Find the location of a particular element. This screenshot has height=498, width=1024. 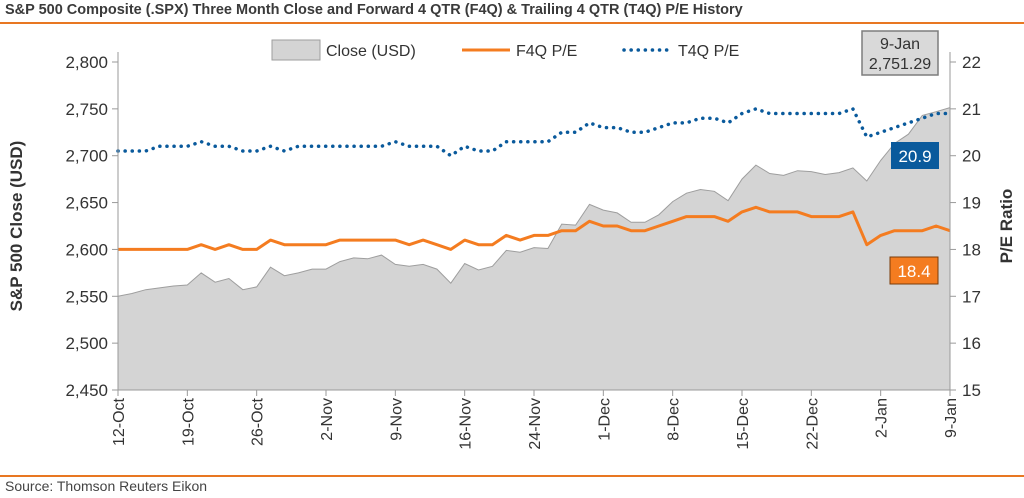

t4q-line is located at coordinates (534, 132).